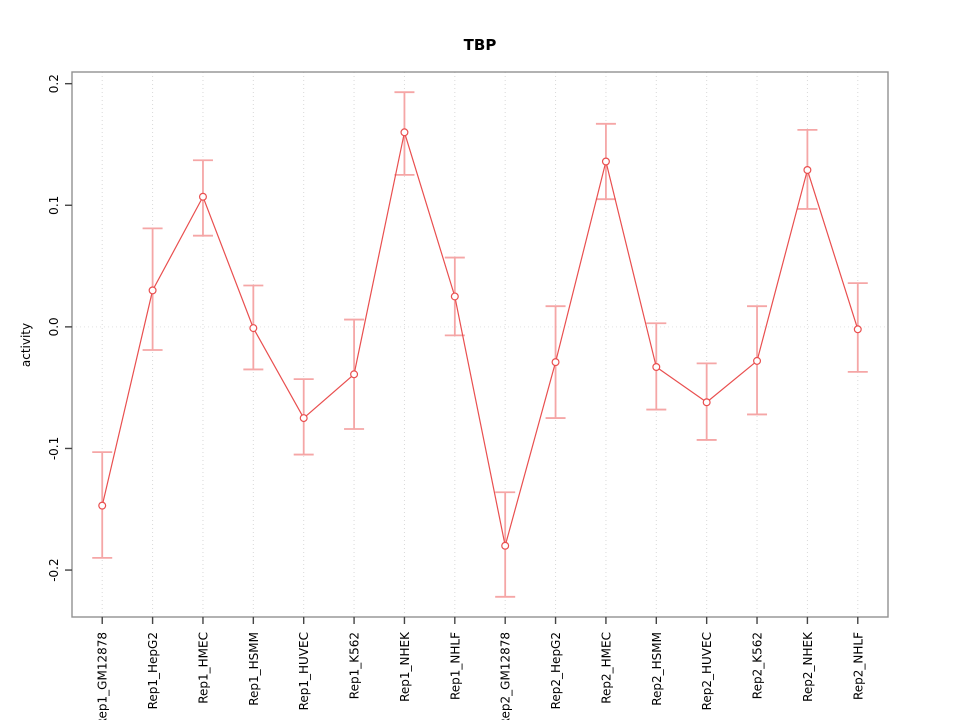 This screenshot has height=720, width=960. What do you see at coordinates (254, 669) in the screenshot?
I see `x-tick-label: Rep1_HSMM` at bounding box center [254, 669].